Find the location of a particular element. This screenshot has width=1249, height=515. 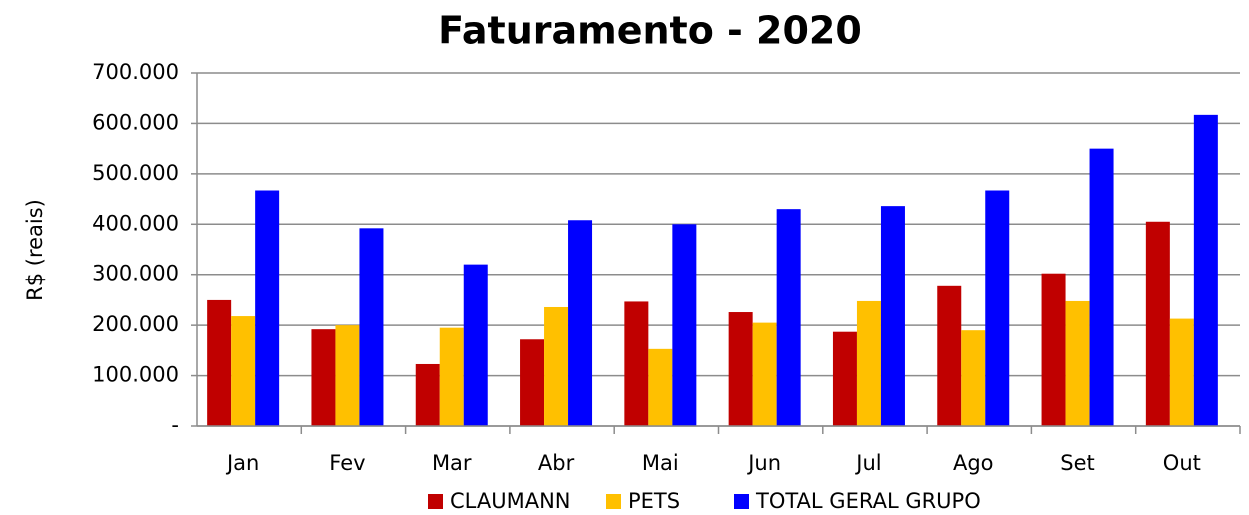

legend-label: PETS is located at coordinates (654, 501).